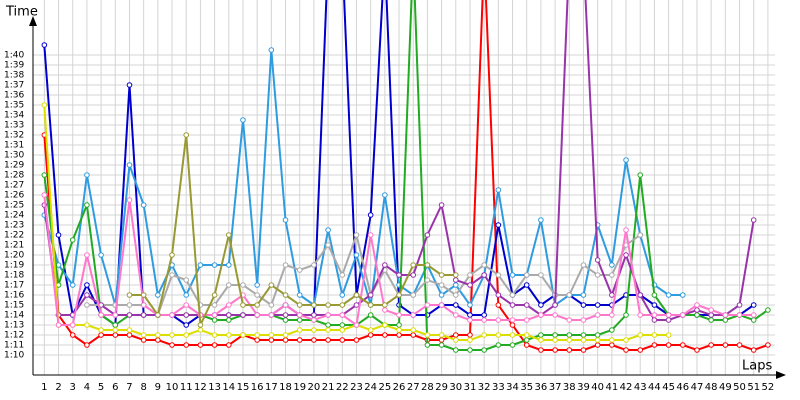 The width and height of the screenshot is (800, 400). Describe the element at coordinates (73, 387) in the screenshot. I see `x-tick-label: 3` at that location.